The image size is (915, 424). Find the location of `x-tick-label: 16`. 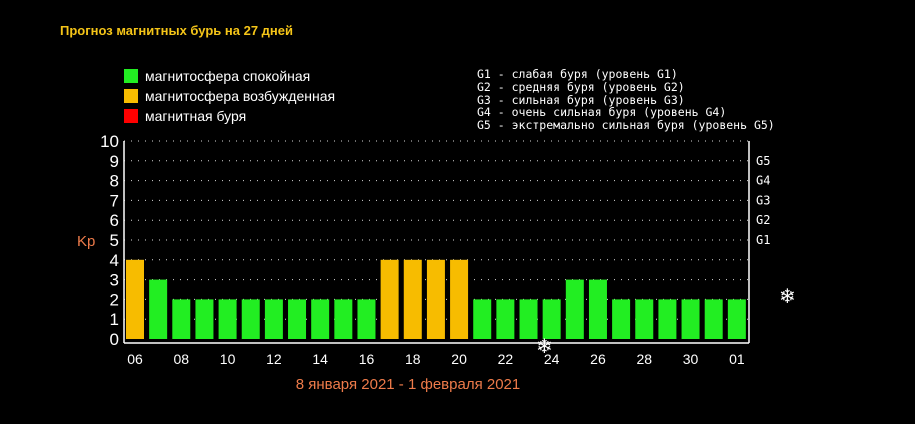

x-tick-label: 16 is located at coordinates (367, 359).